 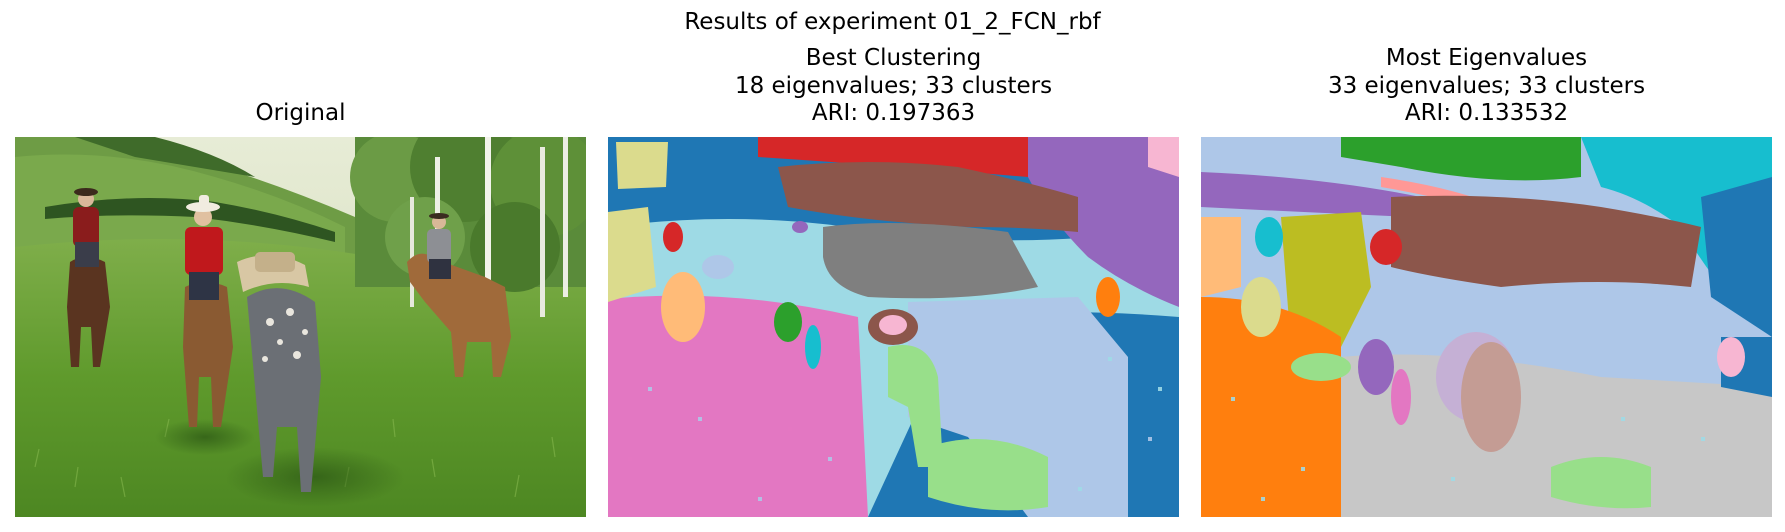 What do you see at coordinates (893, 58) in the screenshot?
I see `panel-title-line: Best Clustering` at bounding box center [893, 58].